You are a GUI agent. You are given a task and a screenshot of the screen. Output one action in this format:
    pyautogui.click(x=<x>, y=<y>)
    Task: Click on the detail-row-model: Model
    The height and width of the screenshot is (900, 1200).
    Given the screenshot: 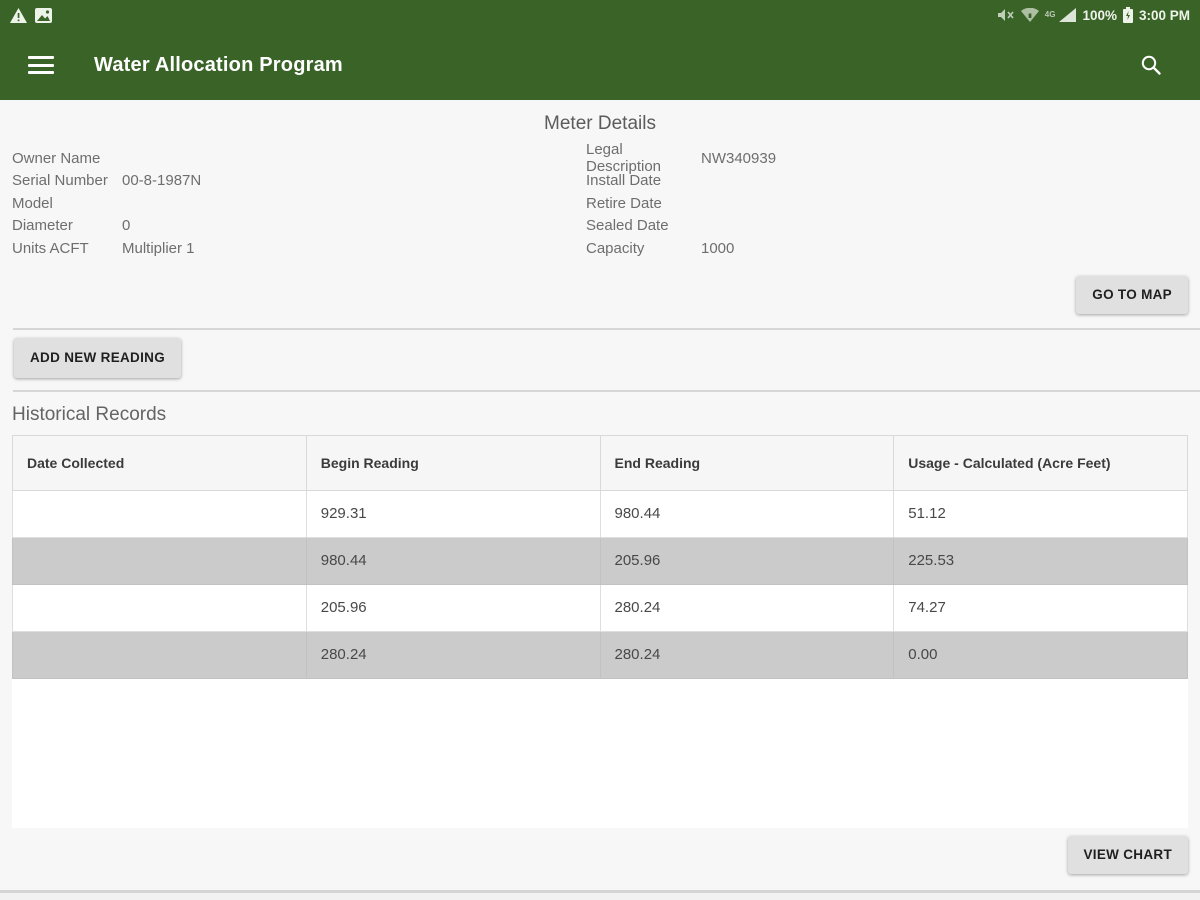 What is the action you would take?
    pyautogui.click(x=299, y=203)
    